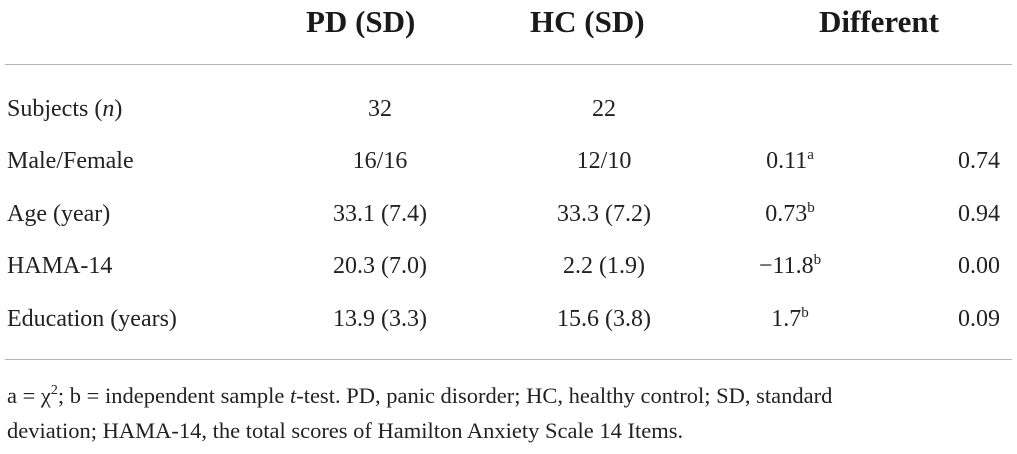  What do you see at coordinates (508, 161) in the screenshot?
I see `table-row: Male/Female 16/16 12/10 0.11a 0.74` at bounding box center [508, 161].